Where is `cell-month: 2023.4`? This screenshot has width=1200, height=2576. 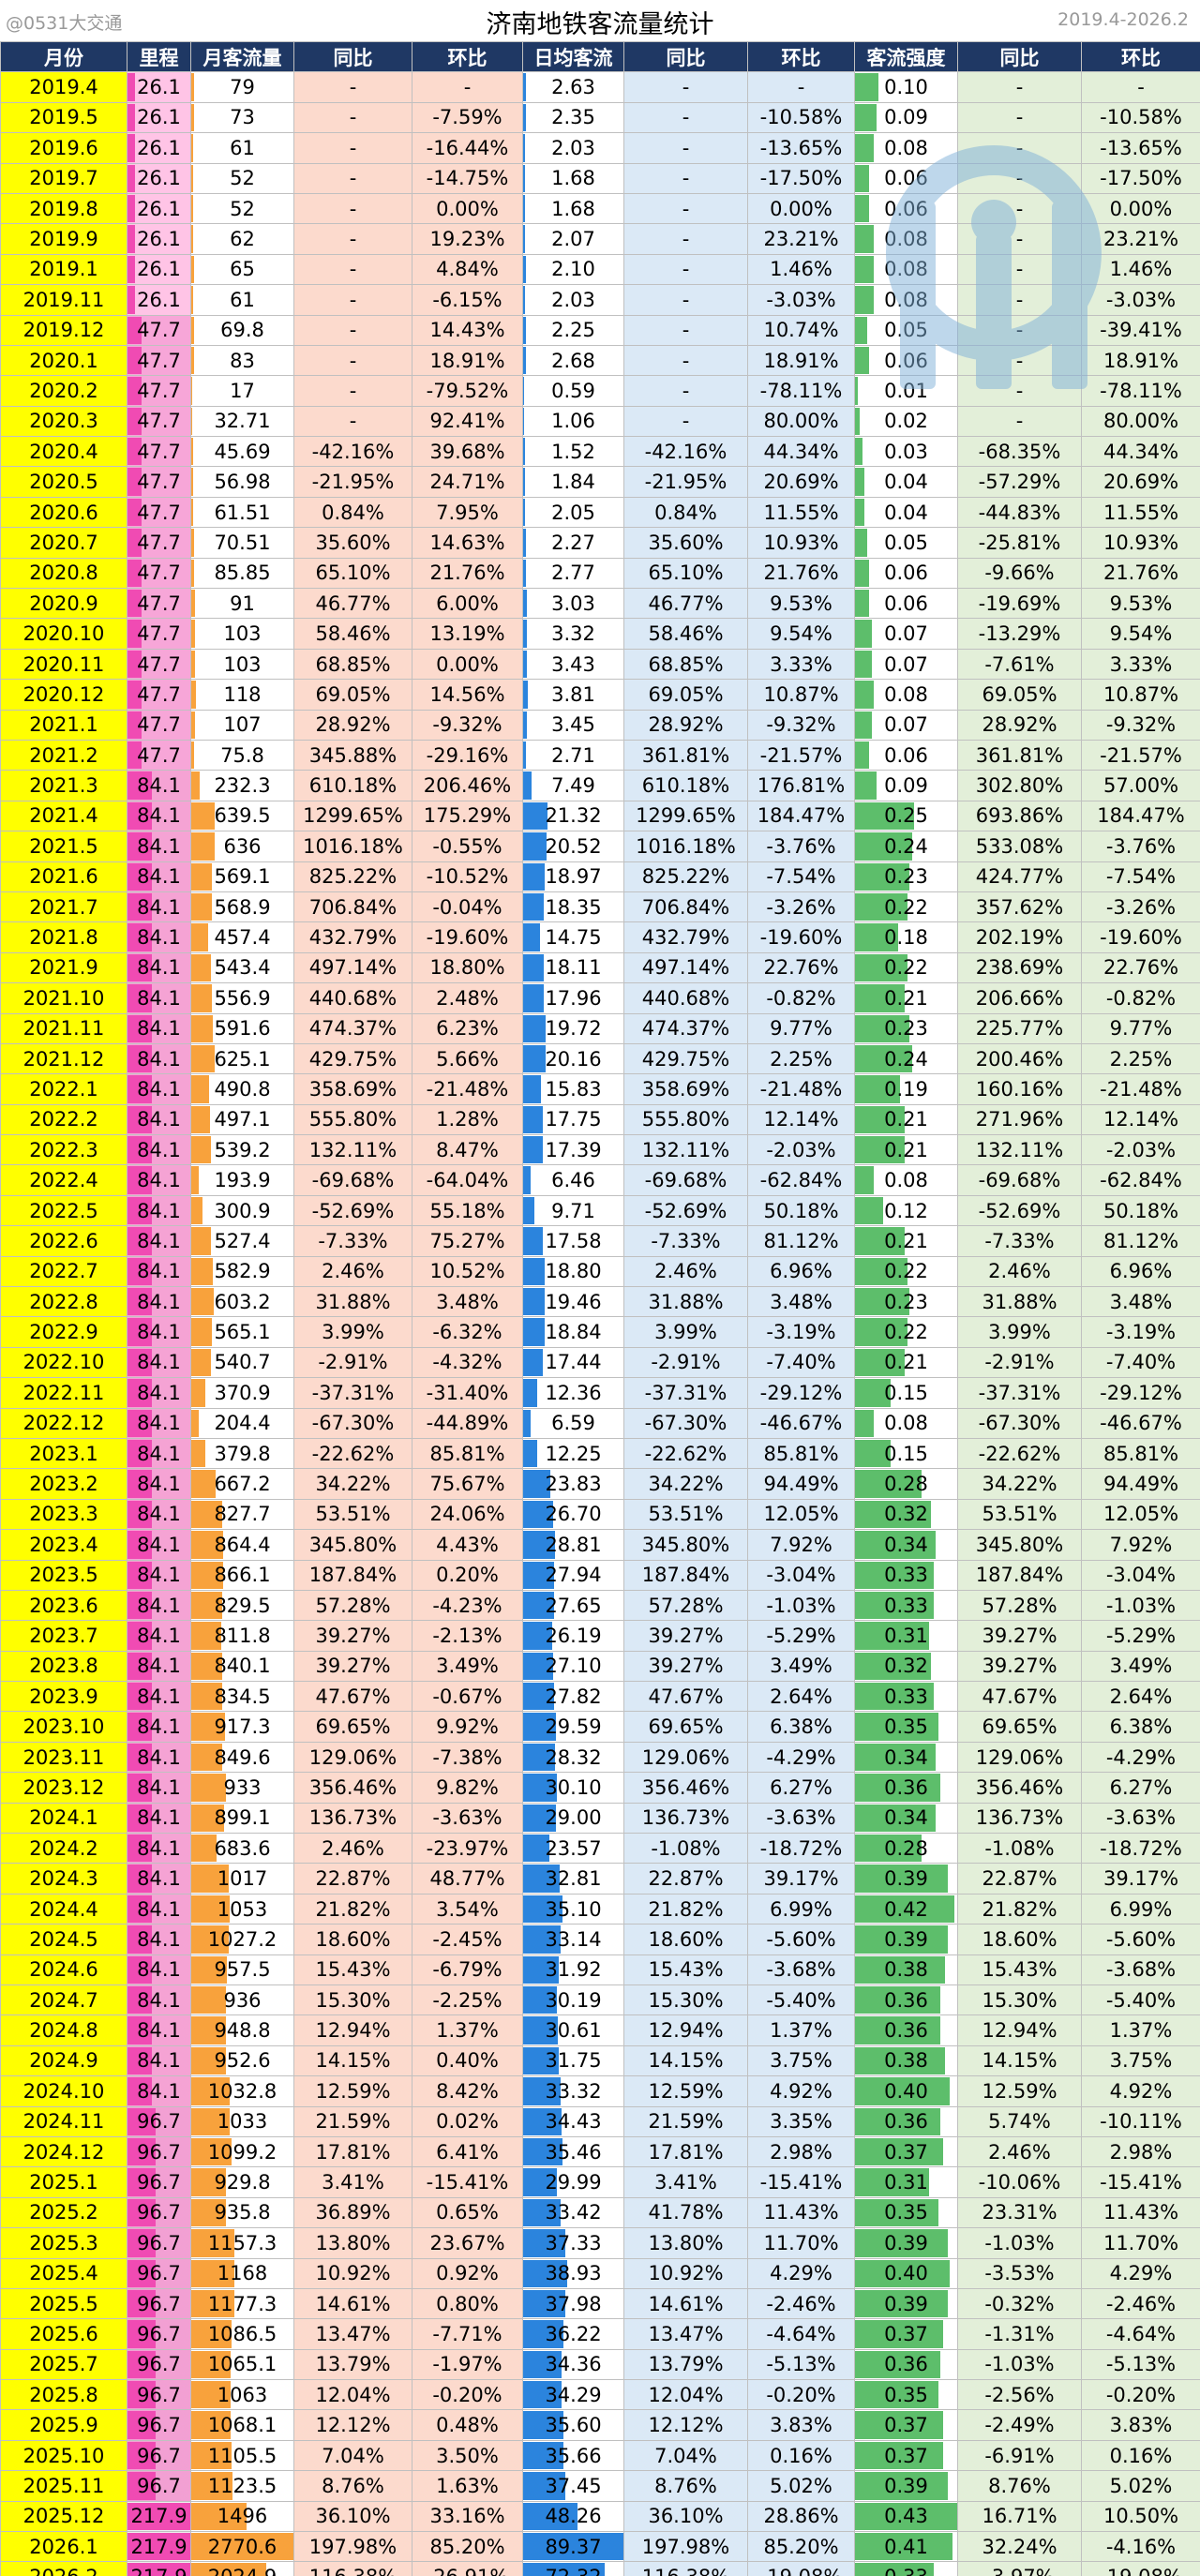
cell-month: 2023.4 is located at coordinates (64, 1545).